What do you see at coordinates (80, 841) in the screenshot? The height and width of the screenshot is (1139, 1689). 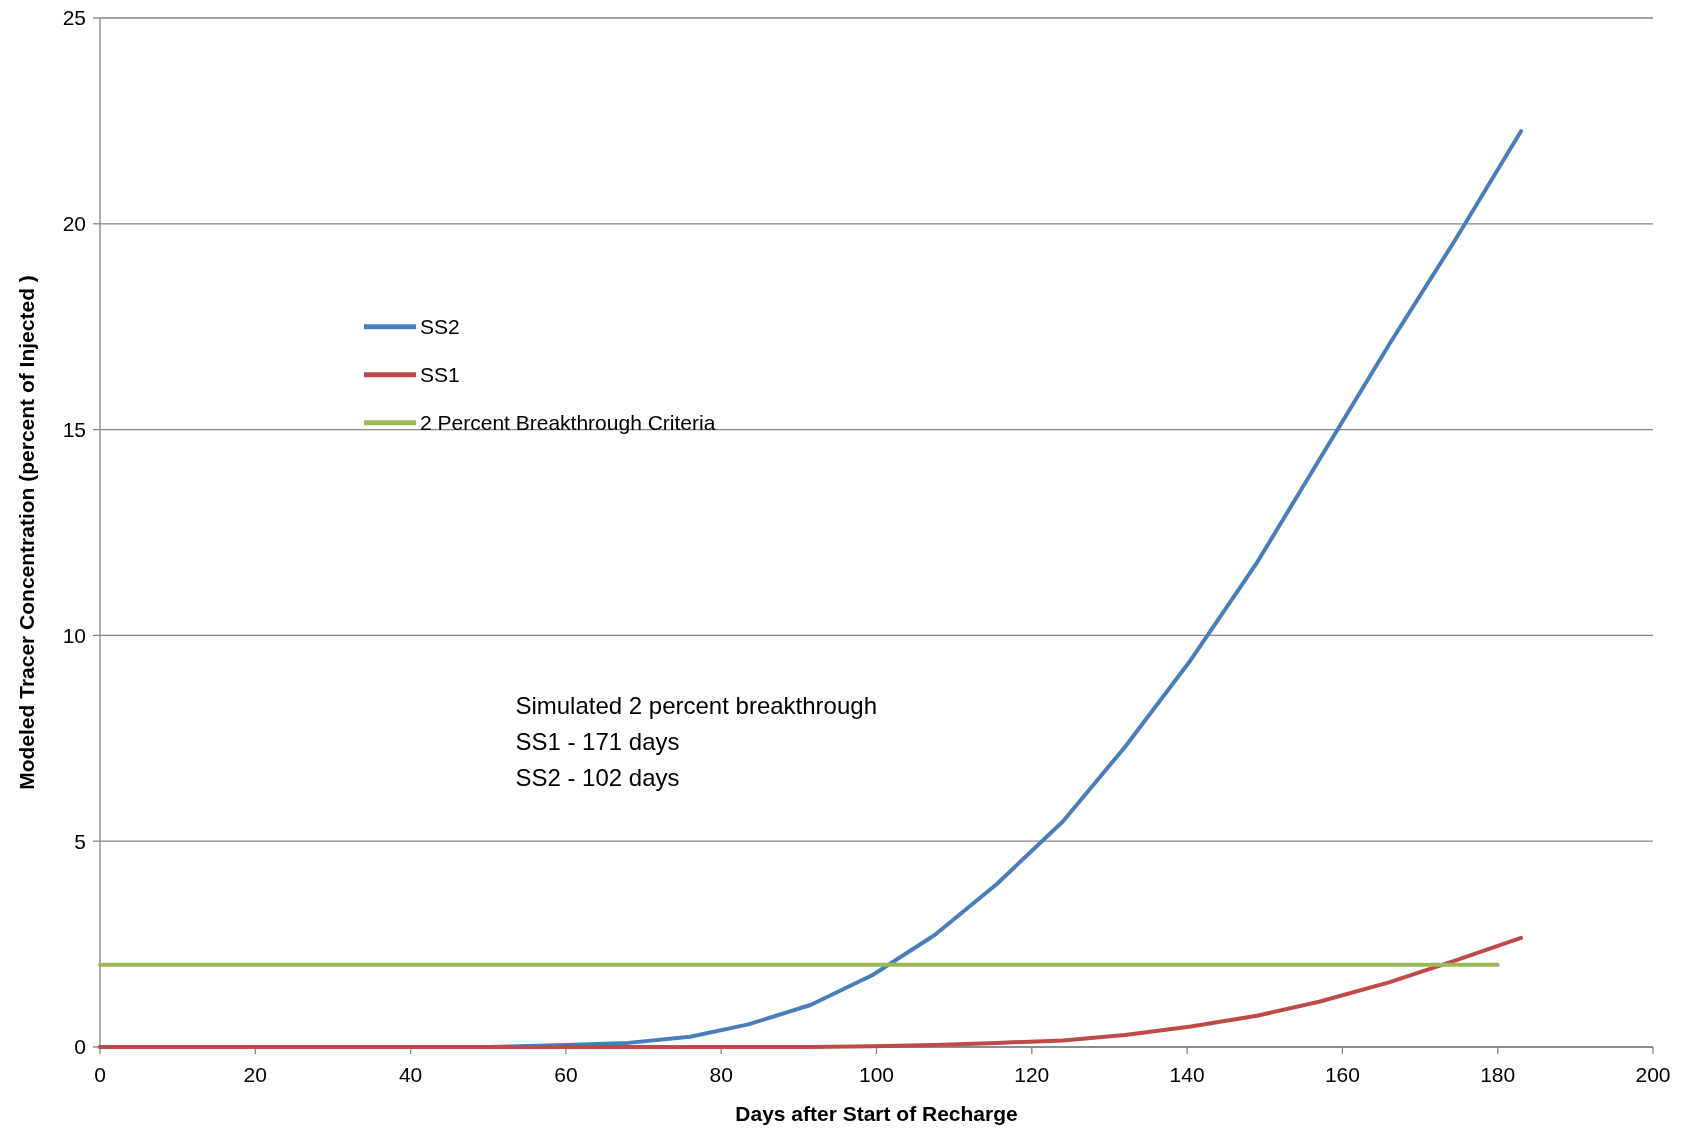 I see `y-tick-label: 5` at bounding box center [80, 841].